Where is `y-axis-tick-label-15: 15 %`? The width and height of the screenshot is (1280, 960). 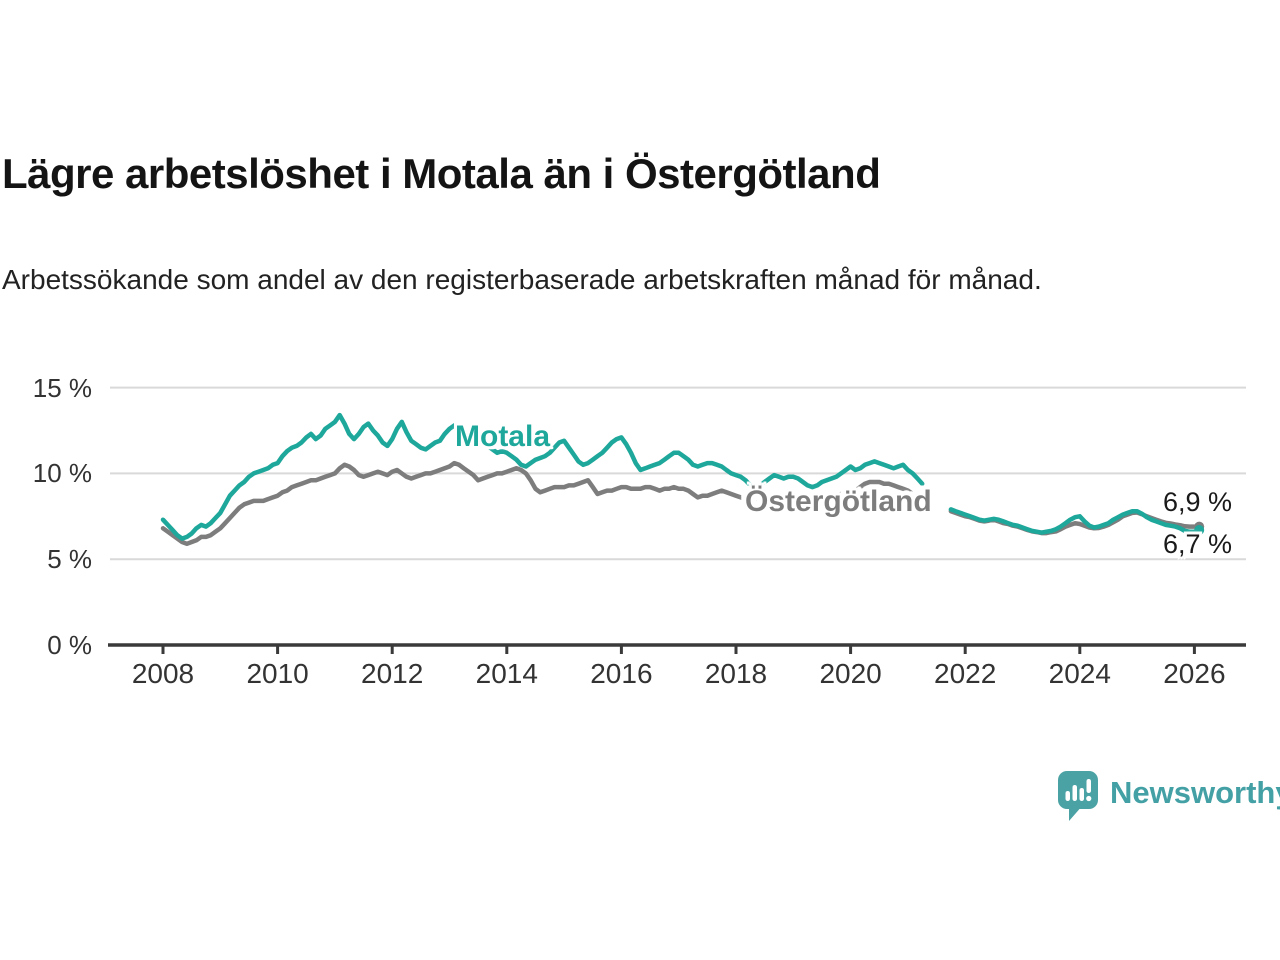 y-axis-tick-label-15: 15 % is located at coordinates (62, 387).